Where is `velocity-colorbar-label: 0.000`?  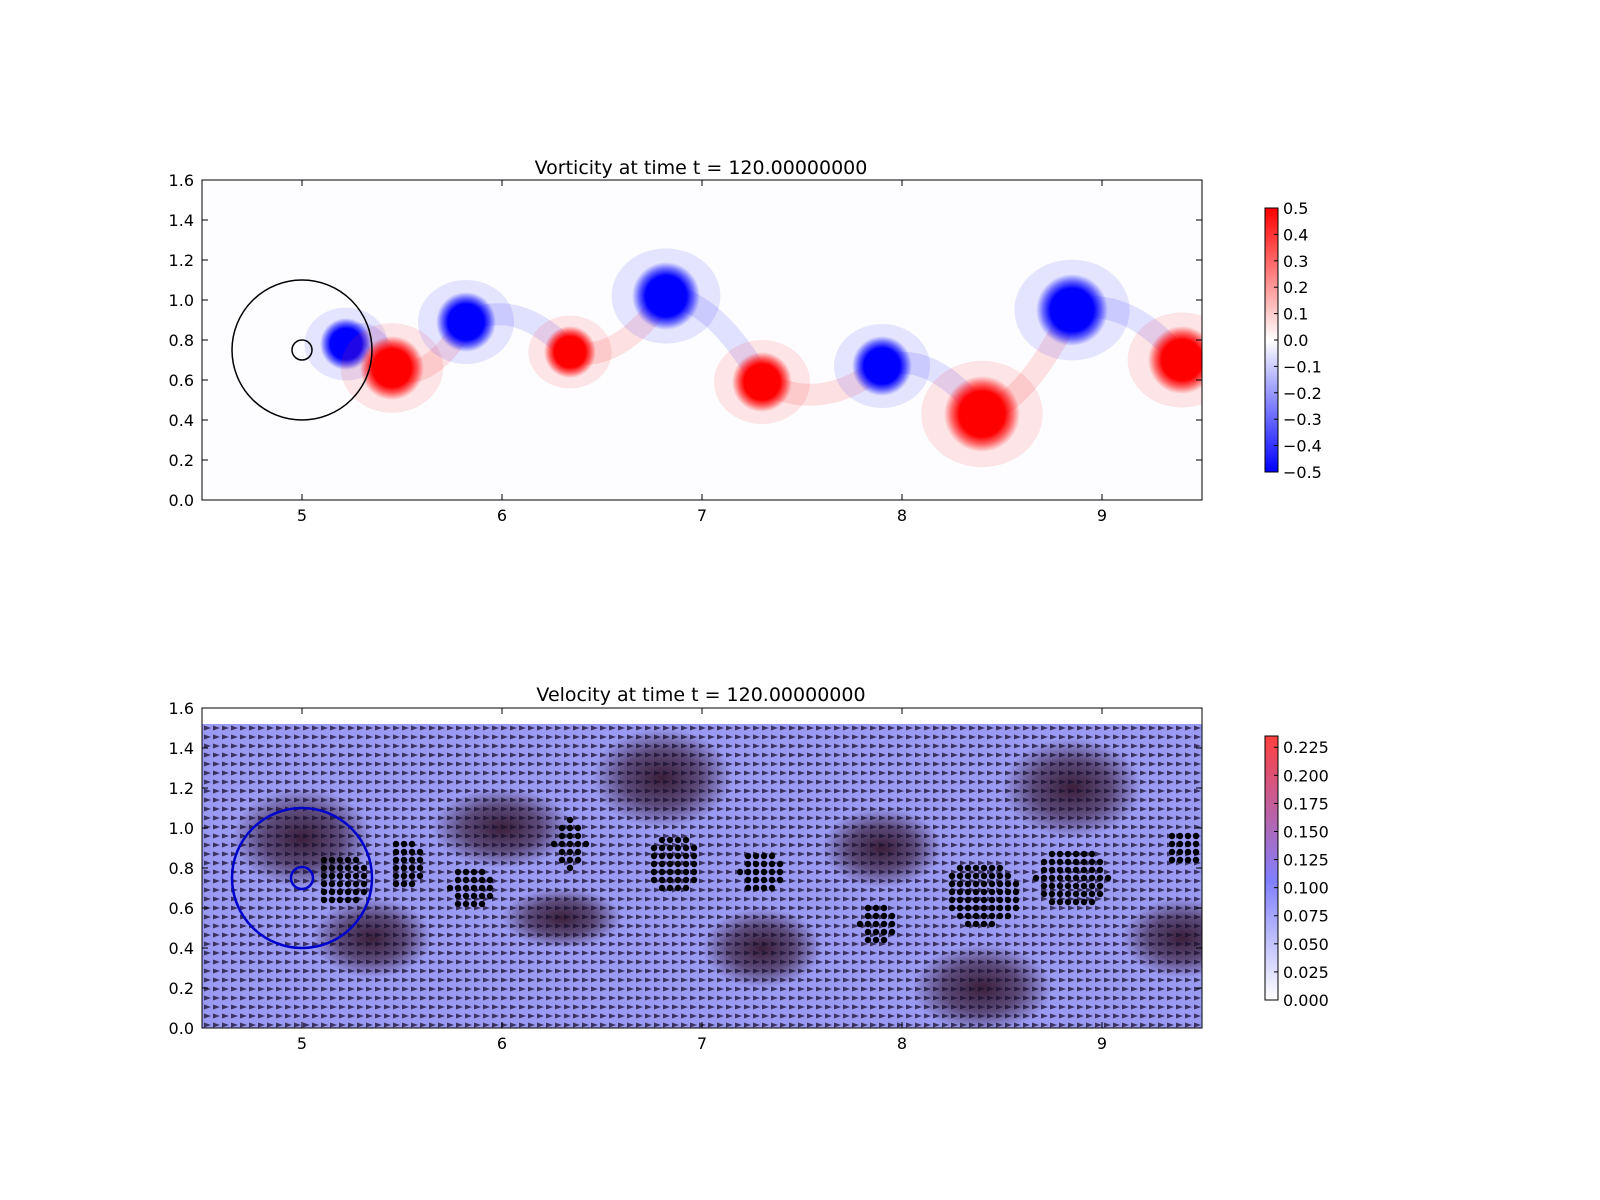
velocity-colorbar-label: 0.000 is located at coordinates (1306, 1000).